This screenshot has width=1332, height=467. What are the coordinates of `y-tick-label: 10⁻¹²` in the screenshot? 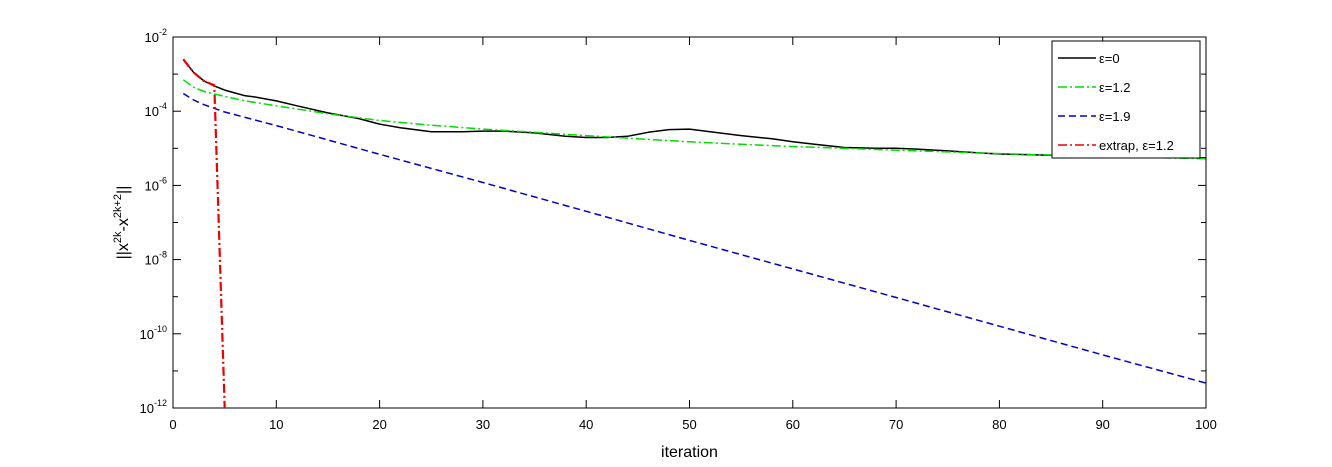 It's located at (153, 407).